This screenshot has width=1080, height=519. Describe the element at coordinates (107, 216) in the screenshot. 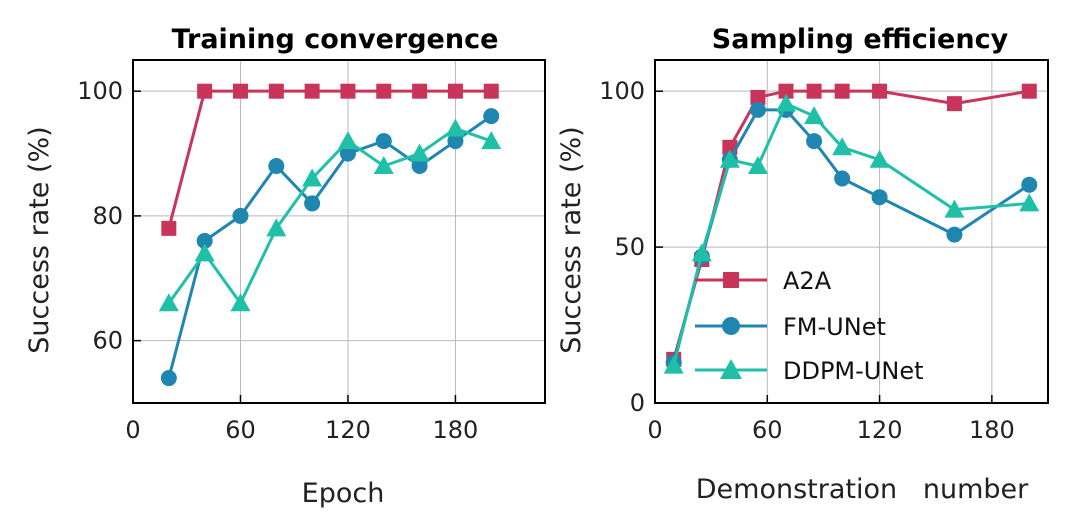

I see `y-tick-label: 80` at that location.